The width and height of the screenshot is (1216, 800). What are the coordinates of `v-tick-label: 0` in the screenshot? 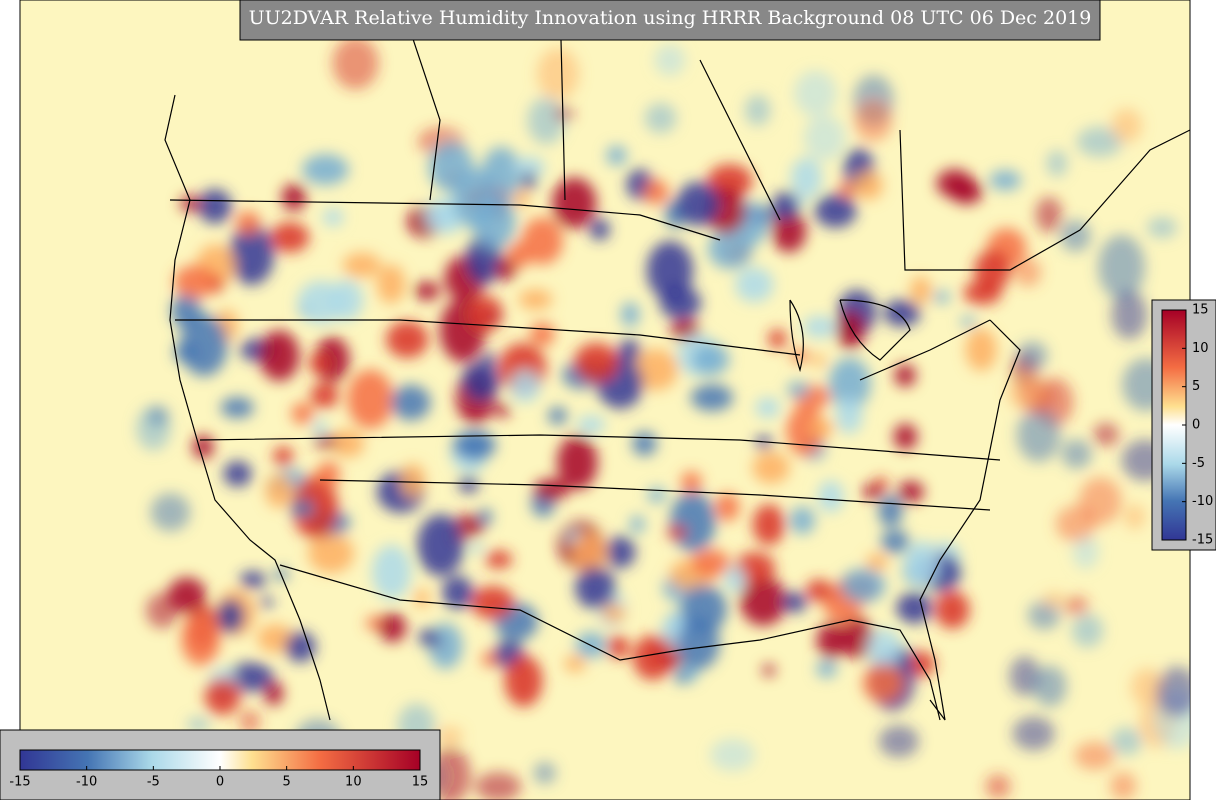 It's located at (1196, 425).